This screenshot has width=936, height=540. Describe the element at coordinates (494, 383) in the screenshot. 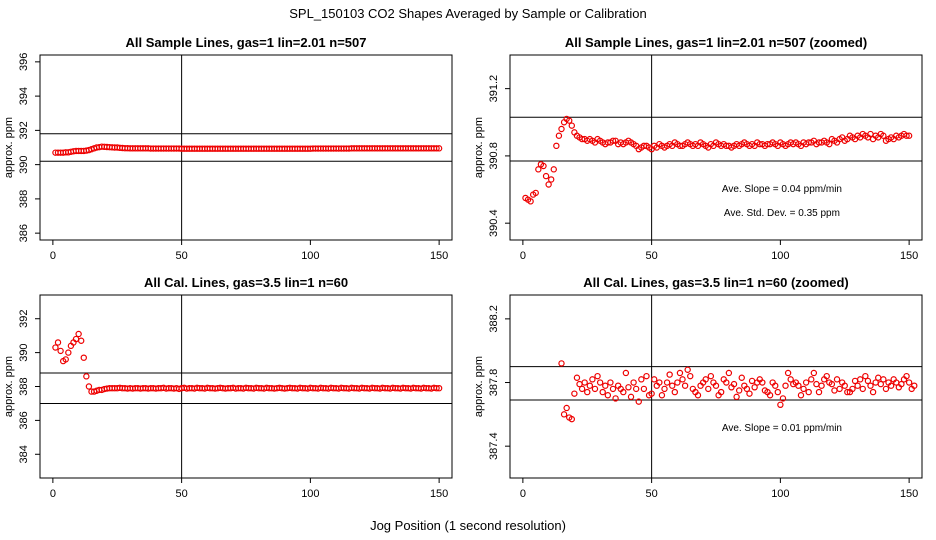

I see `y-tick-label: 387.8` at that location.